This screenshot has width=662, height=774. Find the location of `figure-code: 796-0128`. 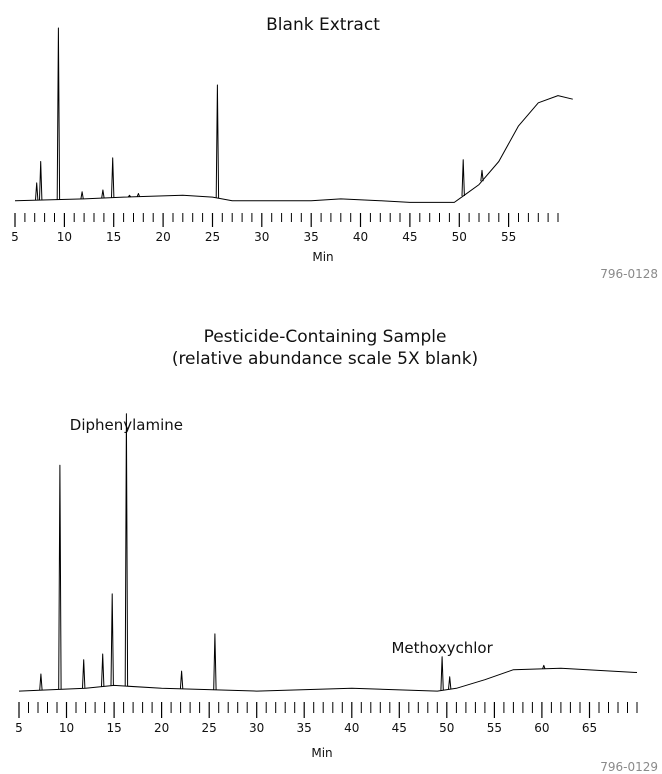

figure-code: 796-0128 is located at coordinates (629, 274).